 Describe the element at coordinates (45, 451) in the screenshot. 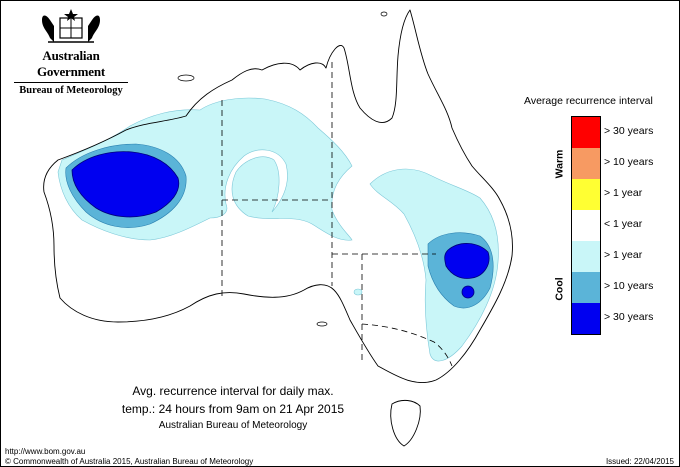

I see `source-url: http://www.bom.gov.au` at that location.